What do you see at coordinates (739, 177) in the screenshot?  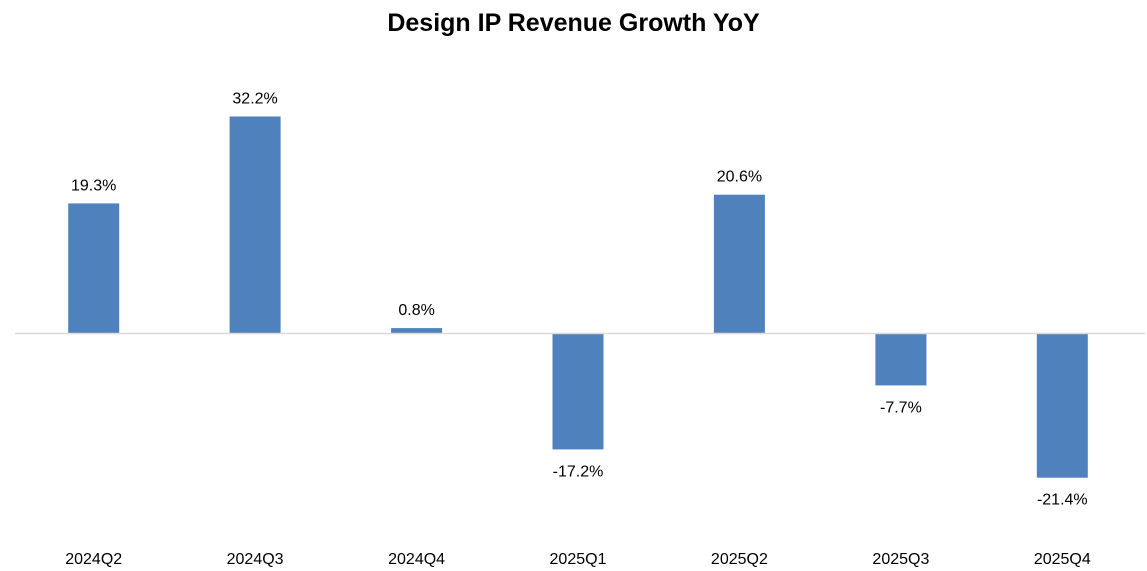 I see `data-label-2025Q2: 20.6%` at bounding box center [739, 177].